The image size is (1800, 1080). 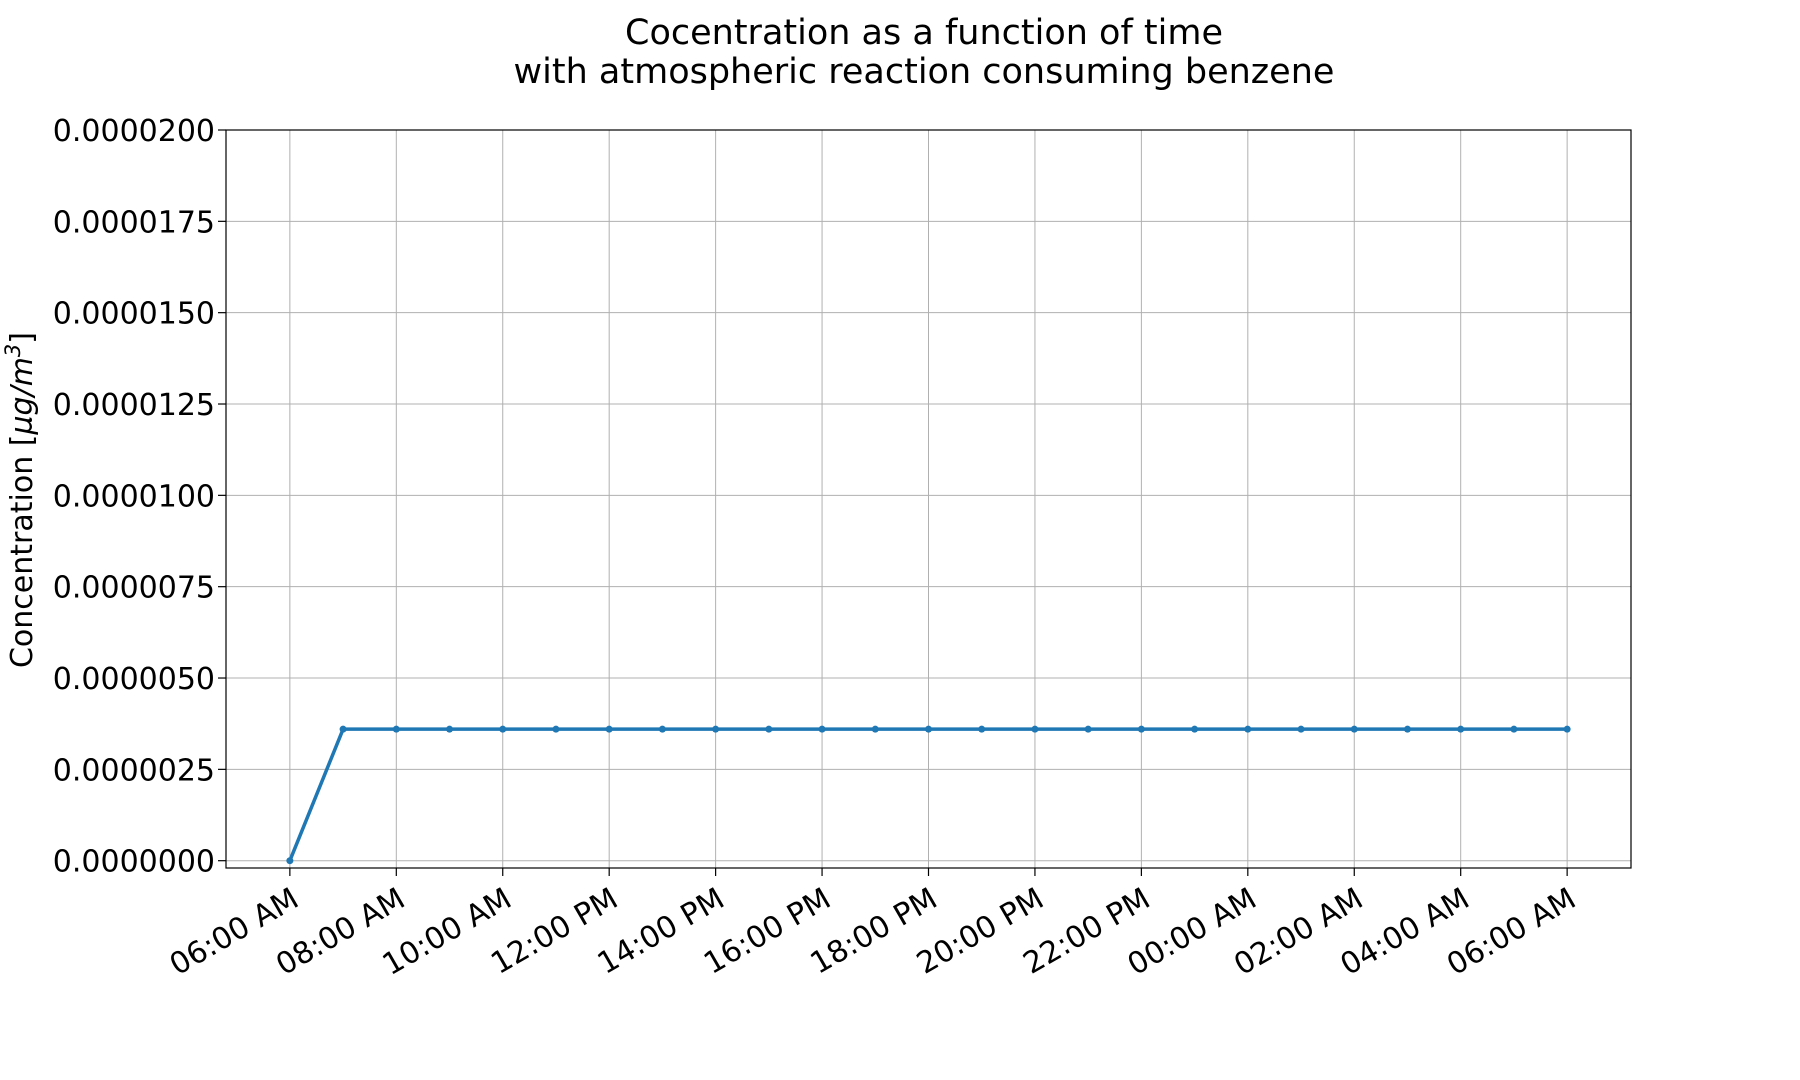 I want to click on y-tick-label: 0.0000050, so click(x=134, y=679).